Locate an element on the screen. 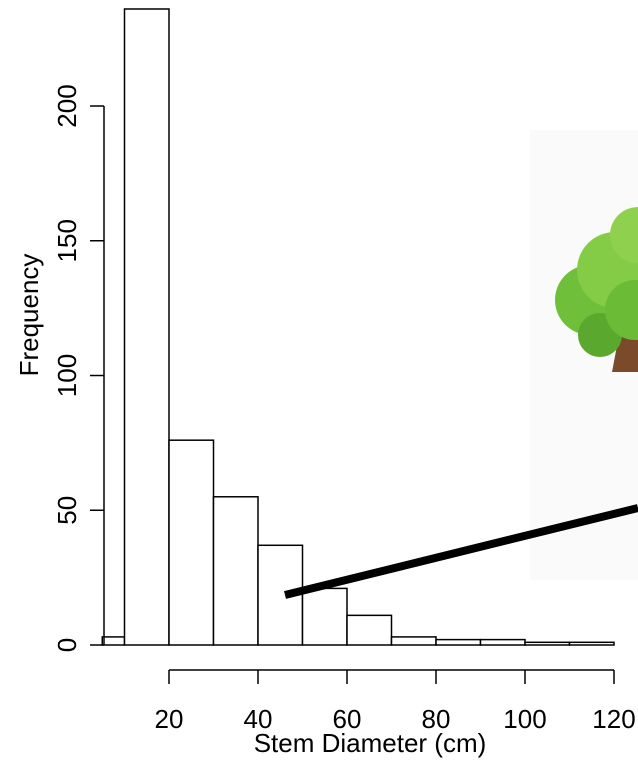  x-axis-label: Stem Diameter (cm) is located at coordinates (370, 743).